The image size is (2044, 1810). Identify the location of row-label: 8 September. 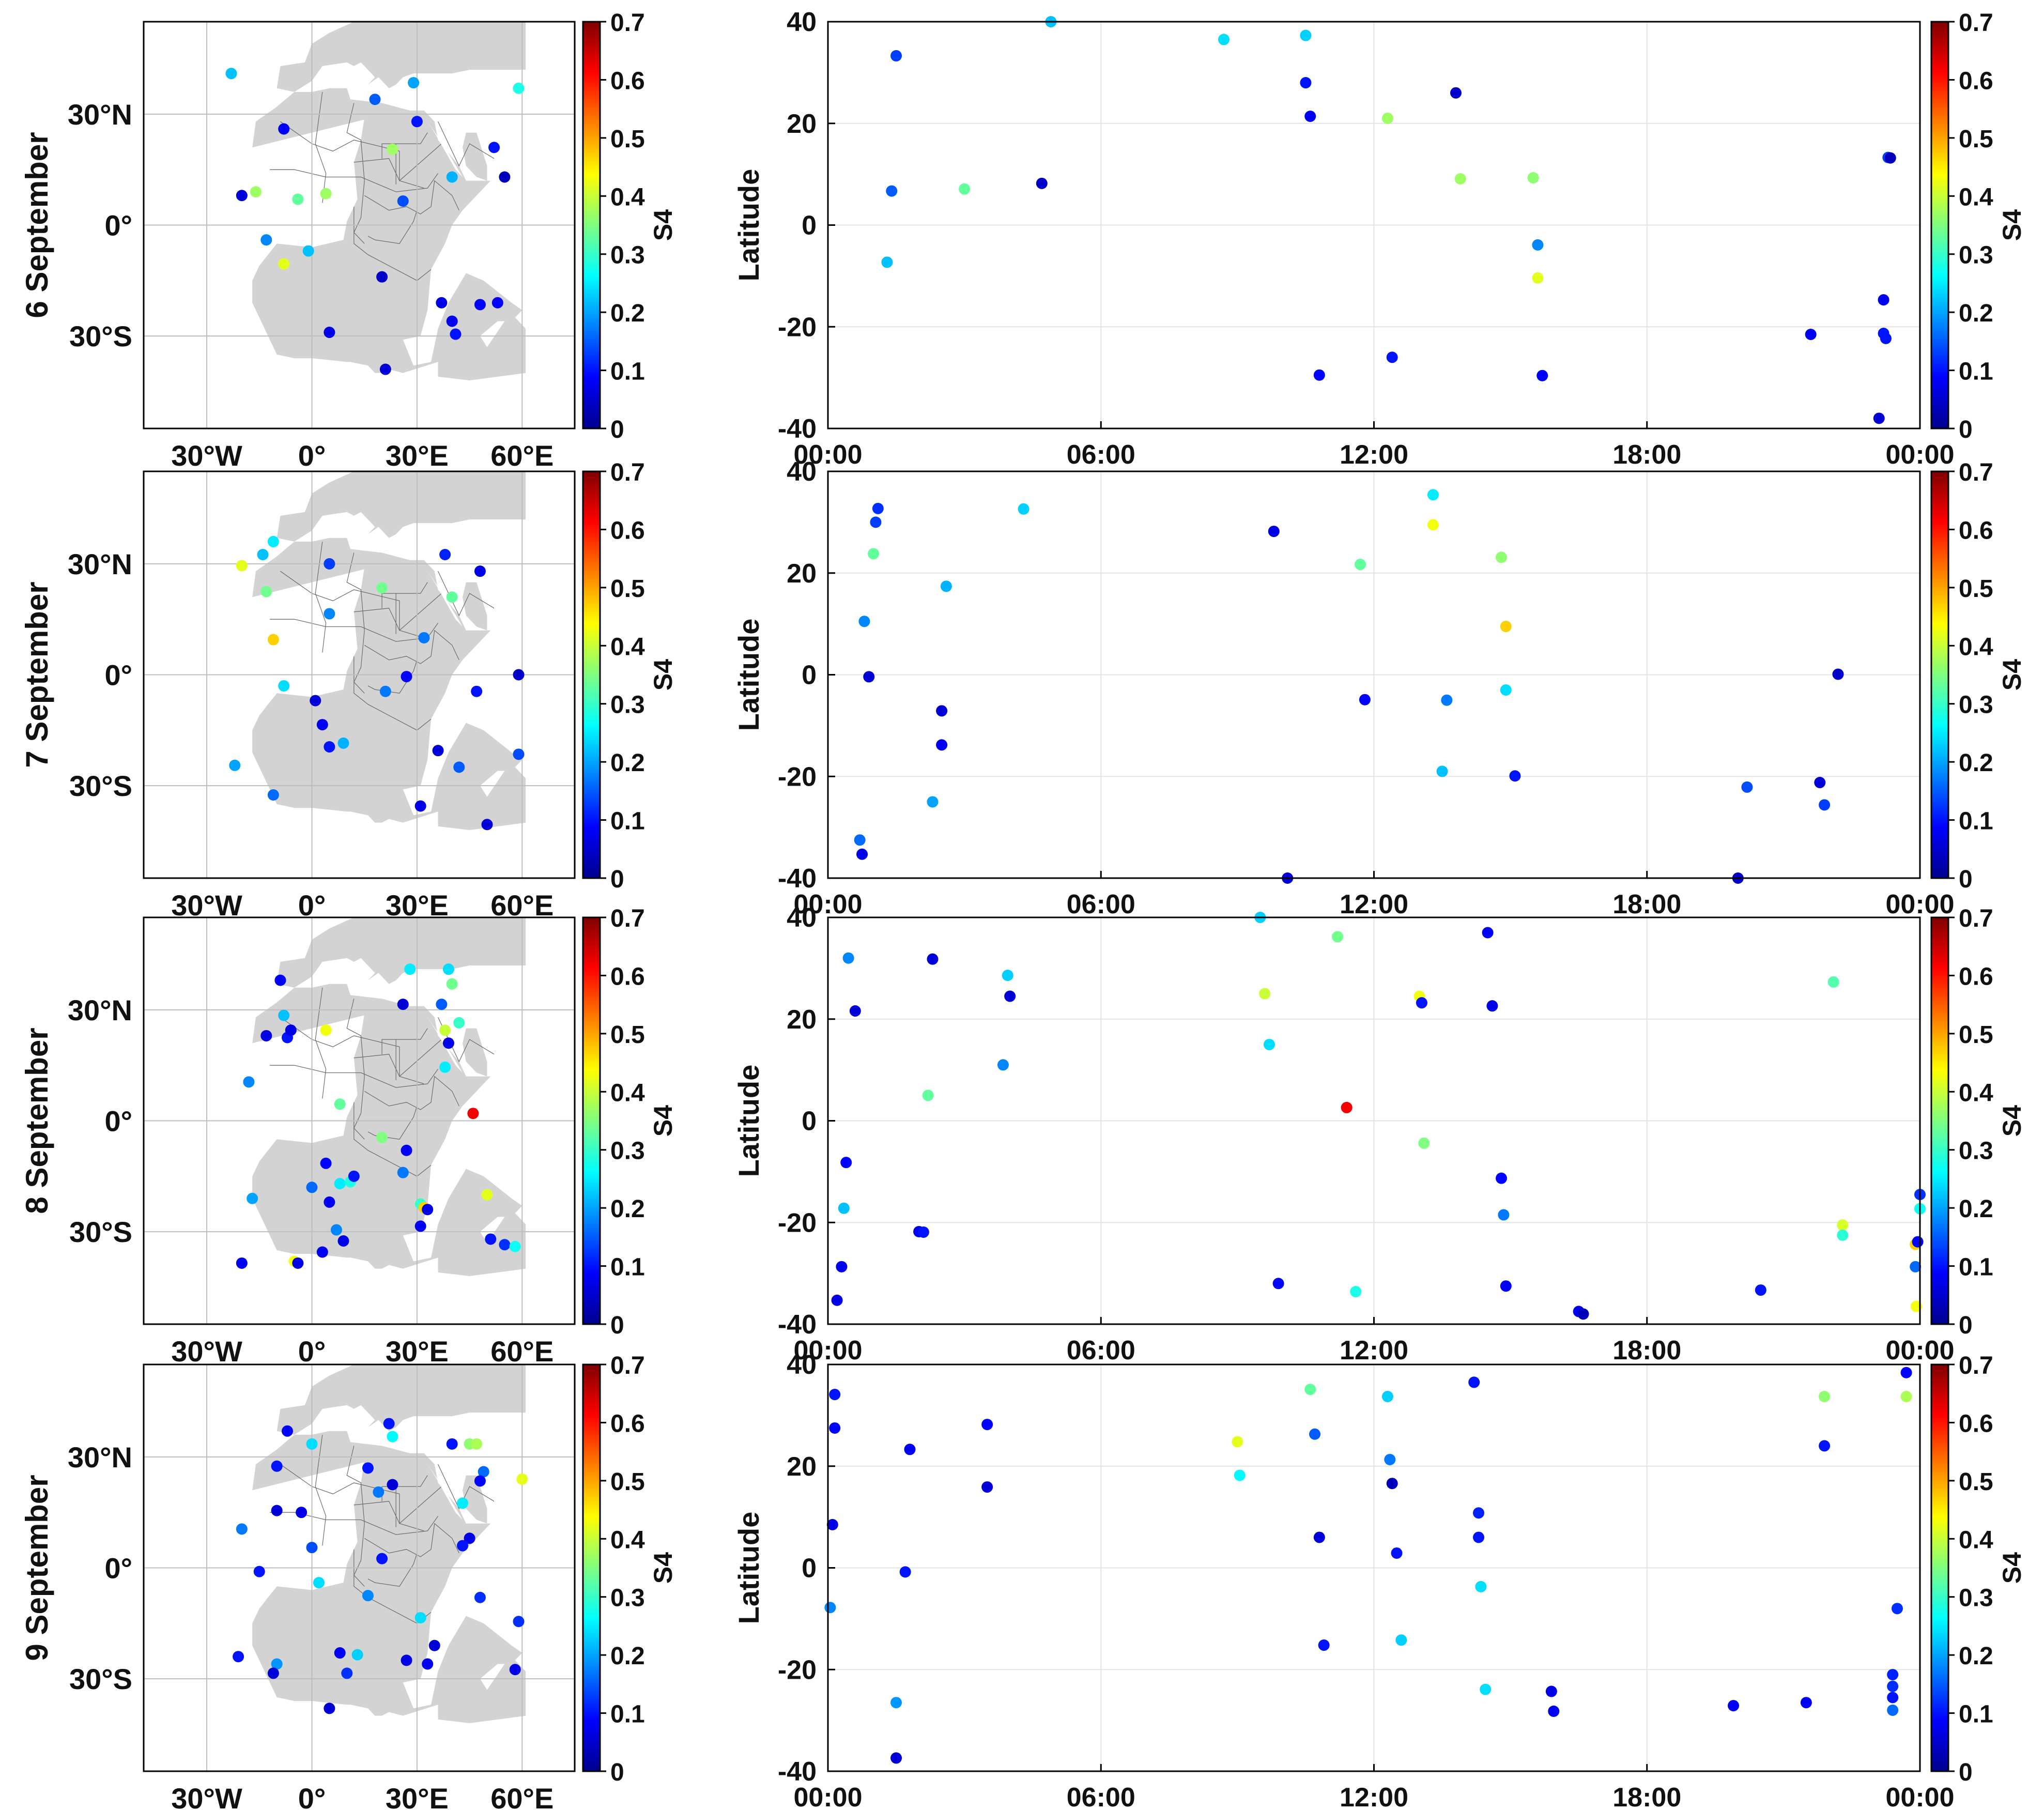
(37, 1120).